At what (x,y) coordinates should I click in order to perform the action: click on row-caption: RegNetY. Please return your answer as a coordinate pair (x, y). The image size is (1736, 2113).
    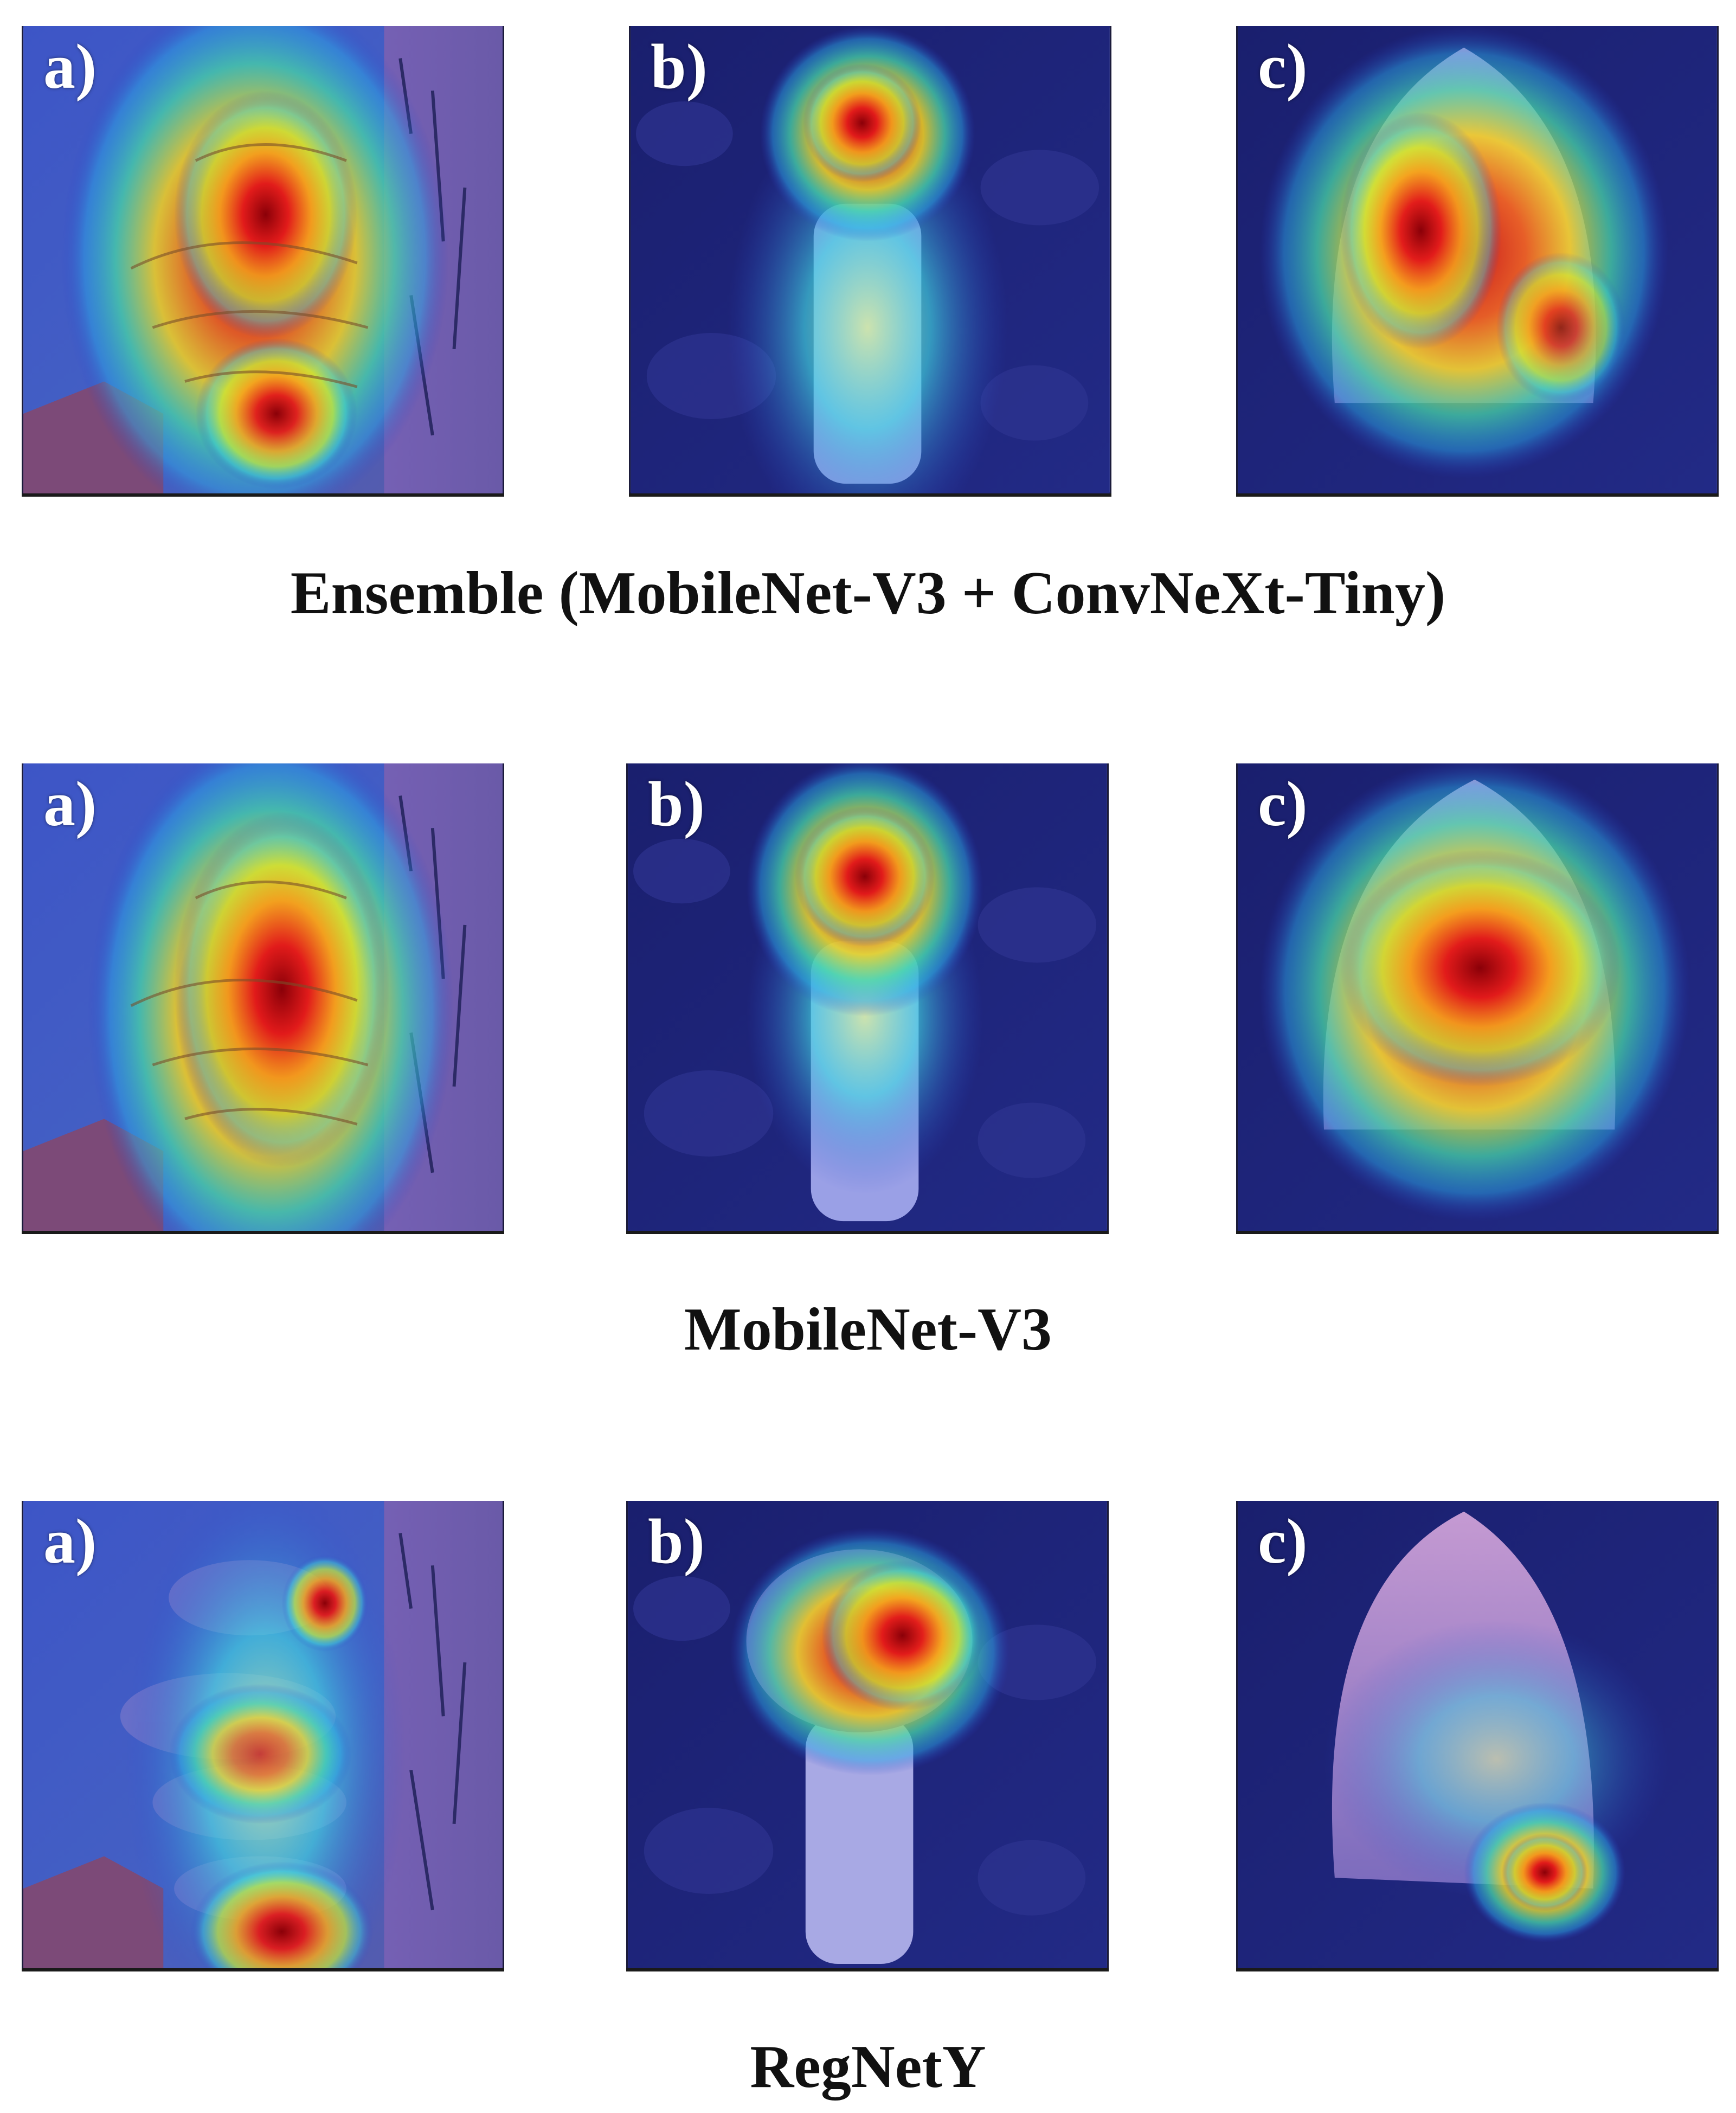
    Looking at the image, I should click on (868, 2067).